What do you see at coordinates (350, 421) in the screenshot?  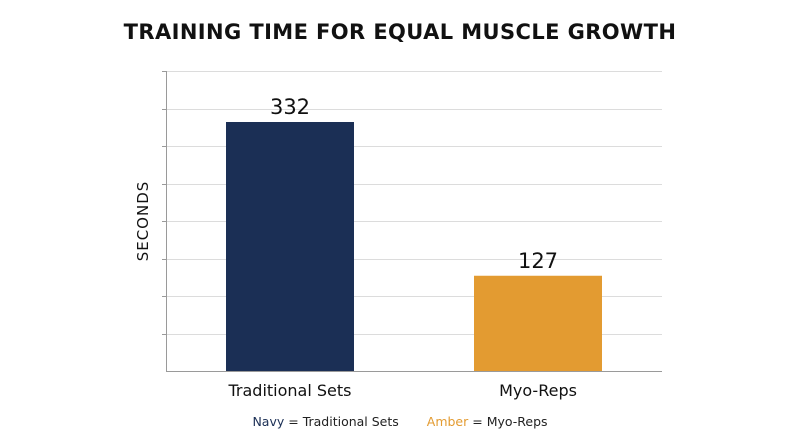 I see `legend-label: Traditional Sets` at bounding box center [350, 421].